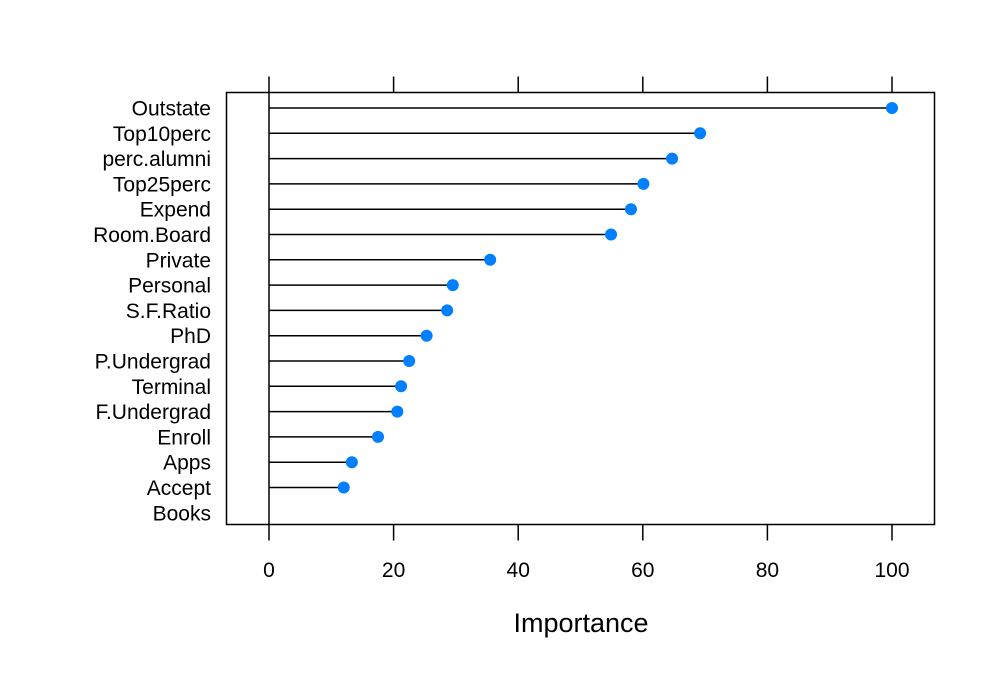 The width and height of the screenshot is (998, 680). What do you see at coordinates (179, 488) in the screenshot?
I see `category-label: Accept` at bounding box center [179, 488].